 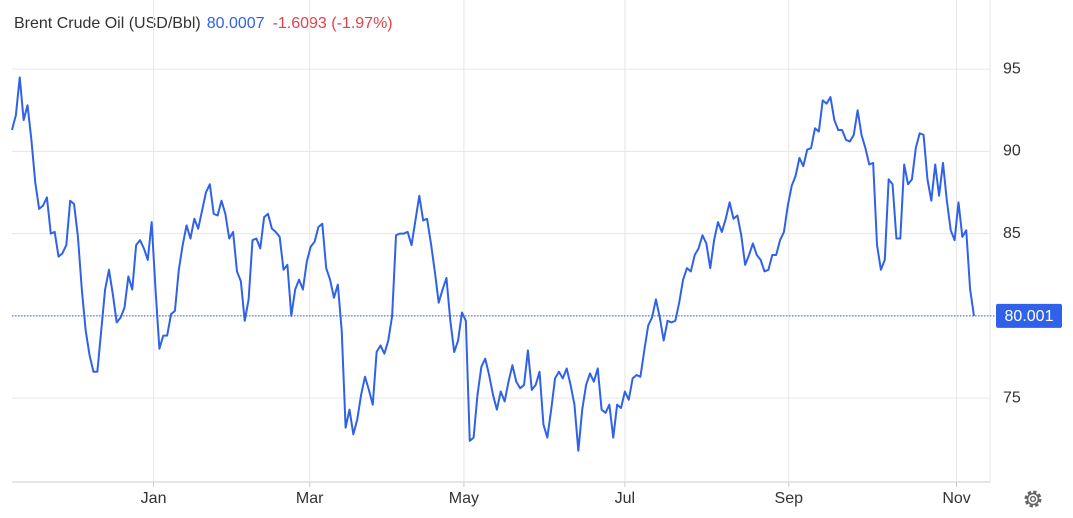 I want to click on x-tick-label: Jan, so click(x=154, y=498).